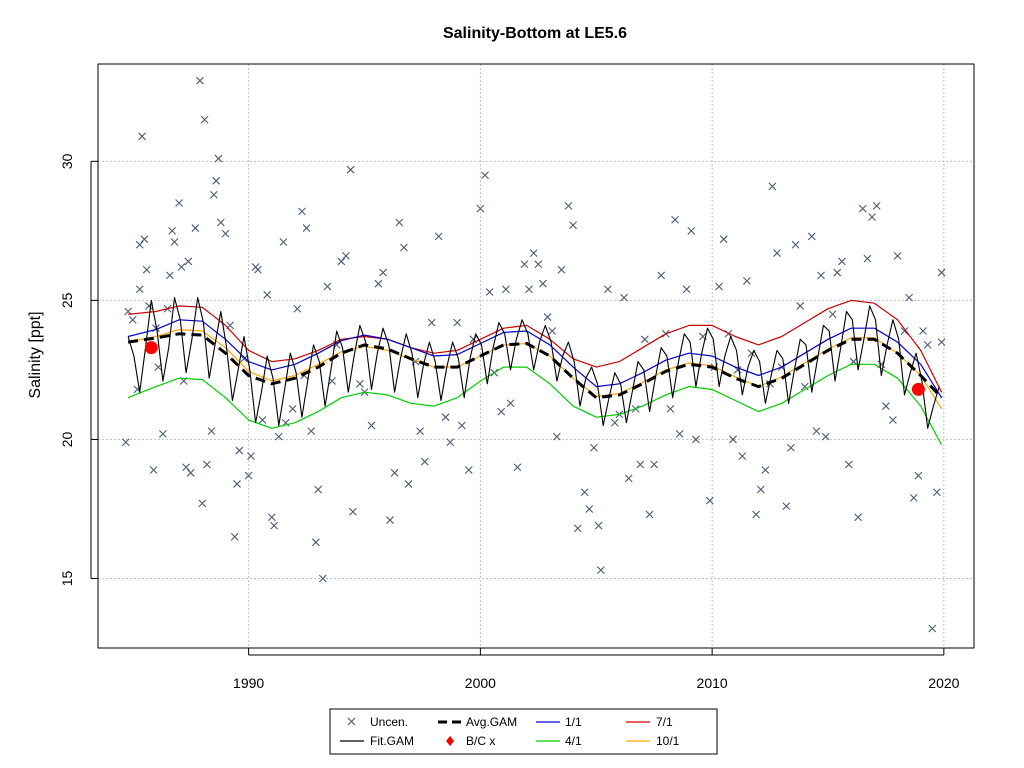  What do you see at coordinates (67, 300) in the screenshot?
I see `y-tick-label: 25` at bounding box center [67, 300].